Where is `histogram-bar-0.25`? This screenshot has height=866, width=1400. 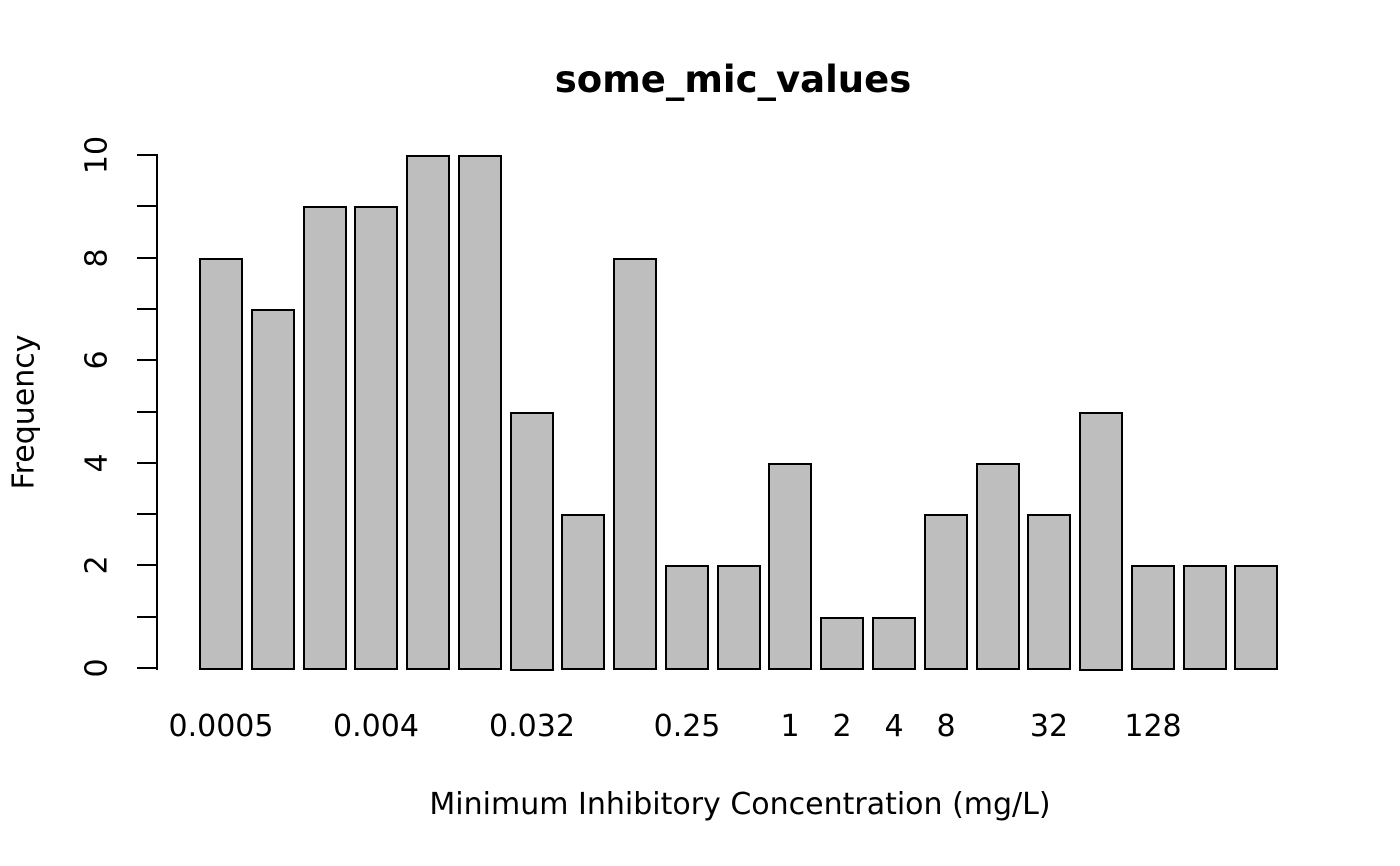
histogram-bar-0.25 is located at coordinates (687, 617).